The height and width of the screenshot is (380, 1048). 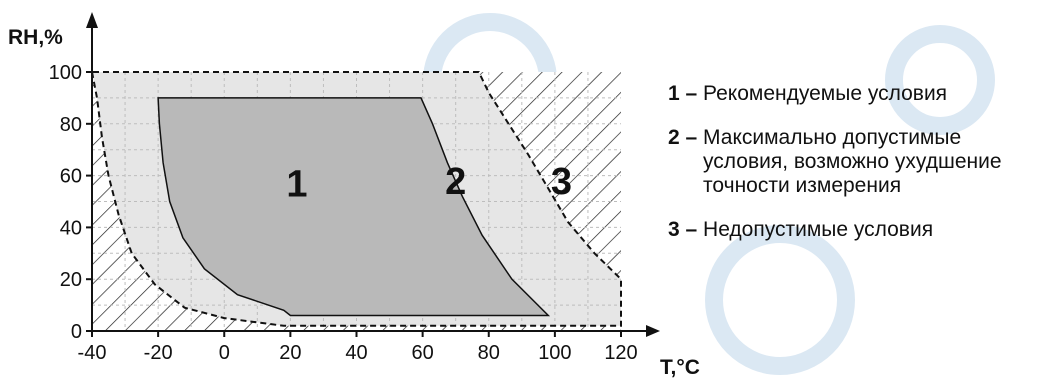 What do you see at coordinates (561, 182) in the screenshot?
I see `zone-label-3: 3` at bounding box center [561, 182].